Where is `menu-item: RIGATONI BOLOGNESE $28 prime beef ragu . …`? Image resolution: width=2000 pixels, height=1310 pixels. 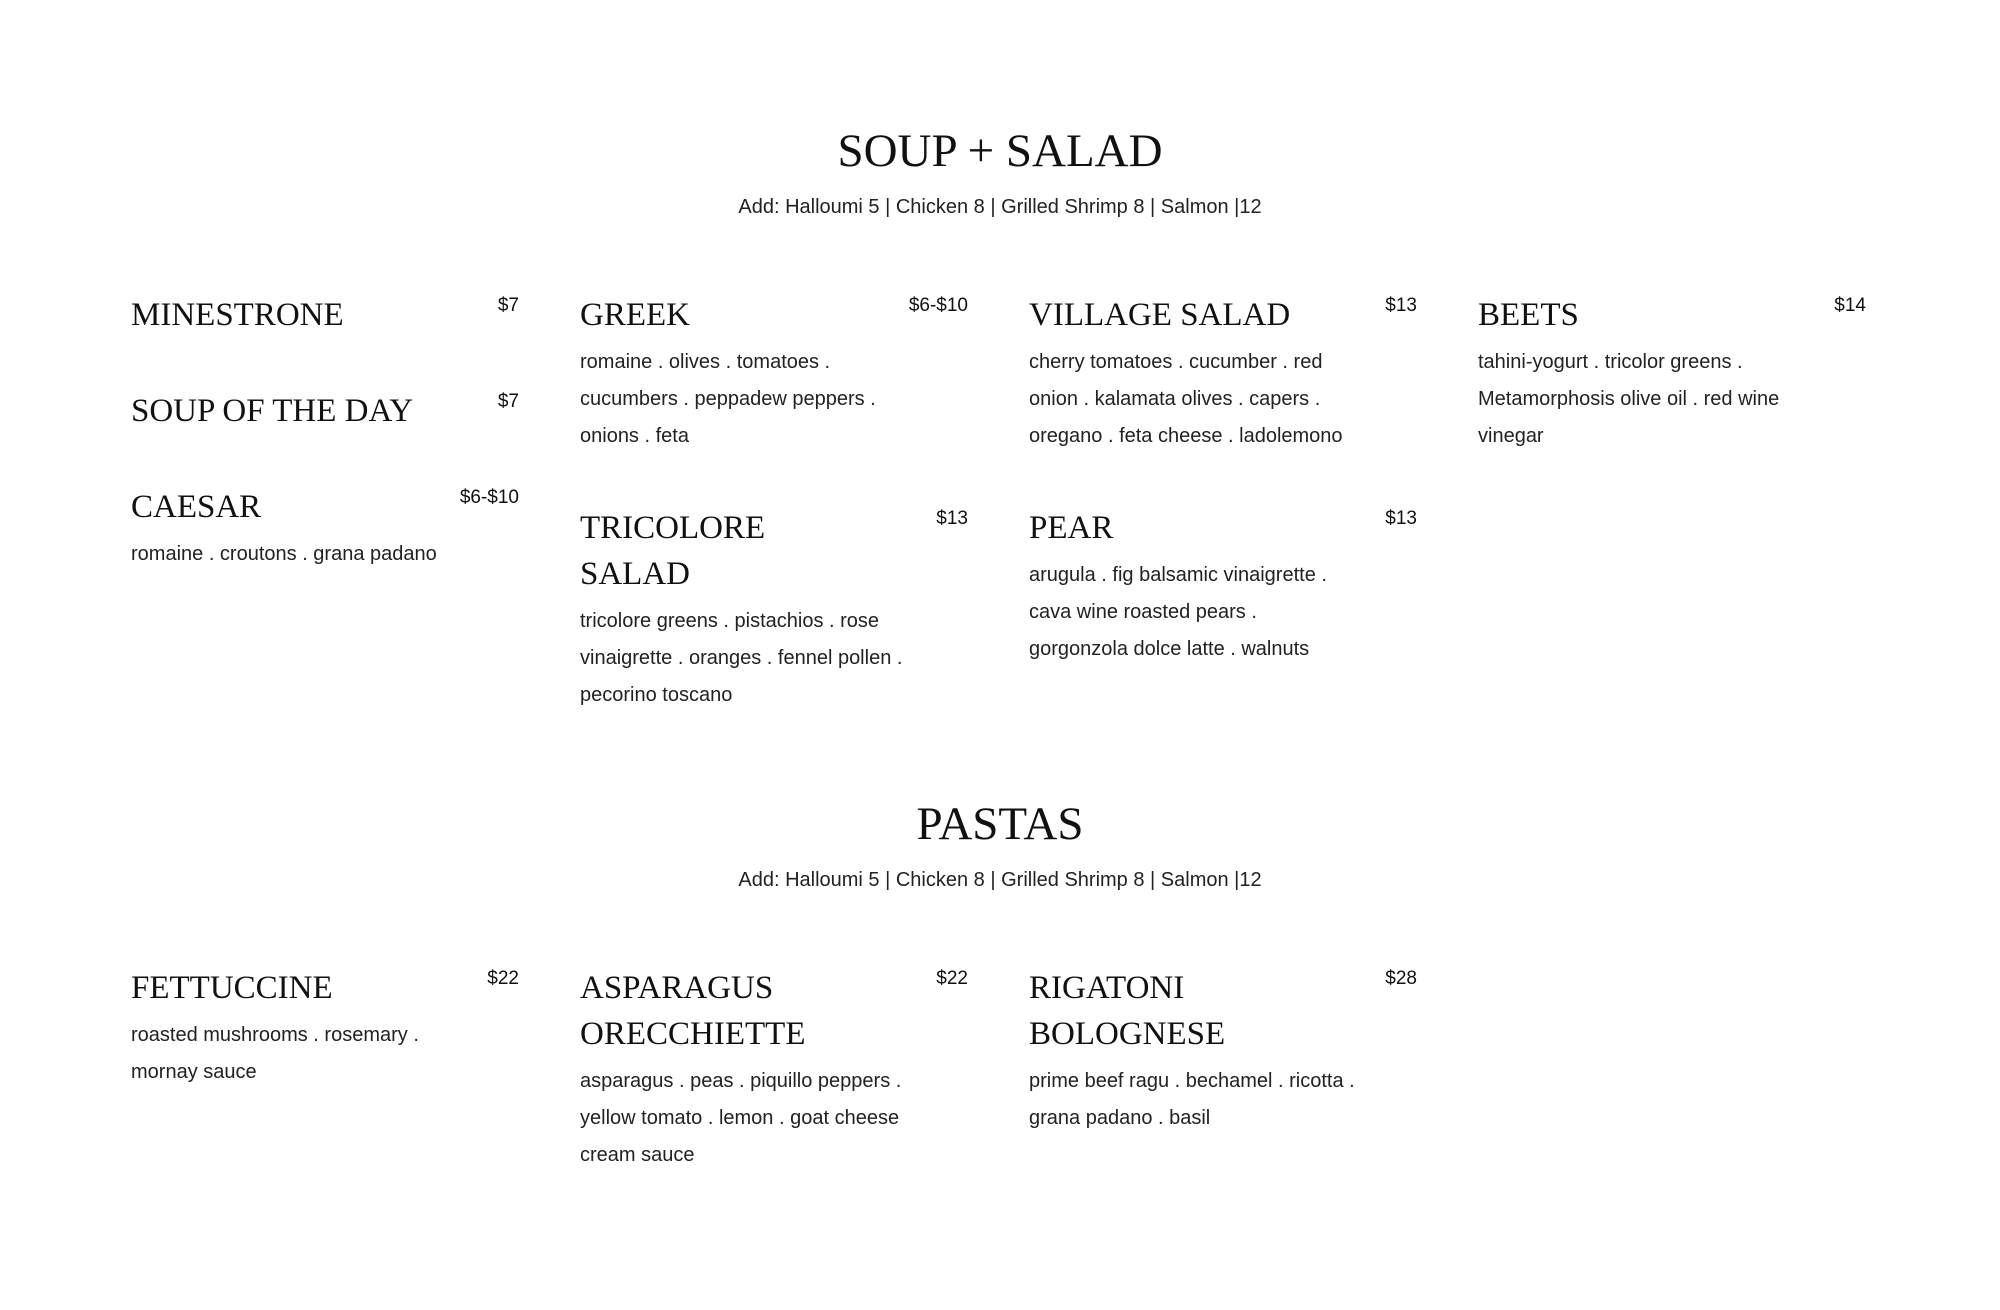
menu-item: RIGATONI BOLOGNESE $28 prime beef ragu . … is located at coordinates (1223, 1051).